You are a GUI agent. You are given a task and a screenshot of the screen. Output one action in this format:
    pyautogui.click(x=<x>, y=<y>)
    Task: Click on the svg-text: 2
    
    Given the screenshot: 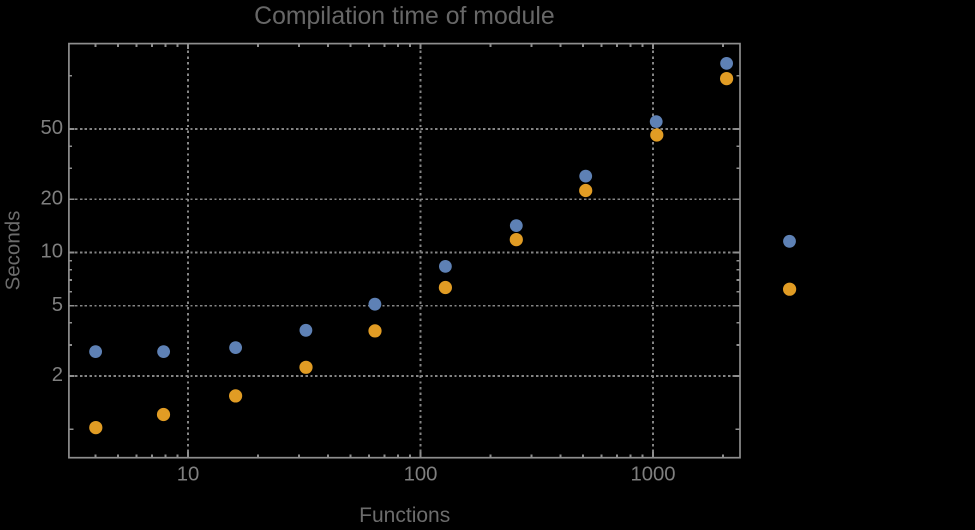 What is the action you would take?
    pyautogui.click(x=57, y=375)
    